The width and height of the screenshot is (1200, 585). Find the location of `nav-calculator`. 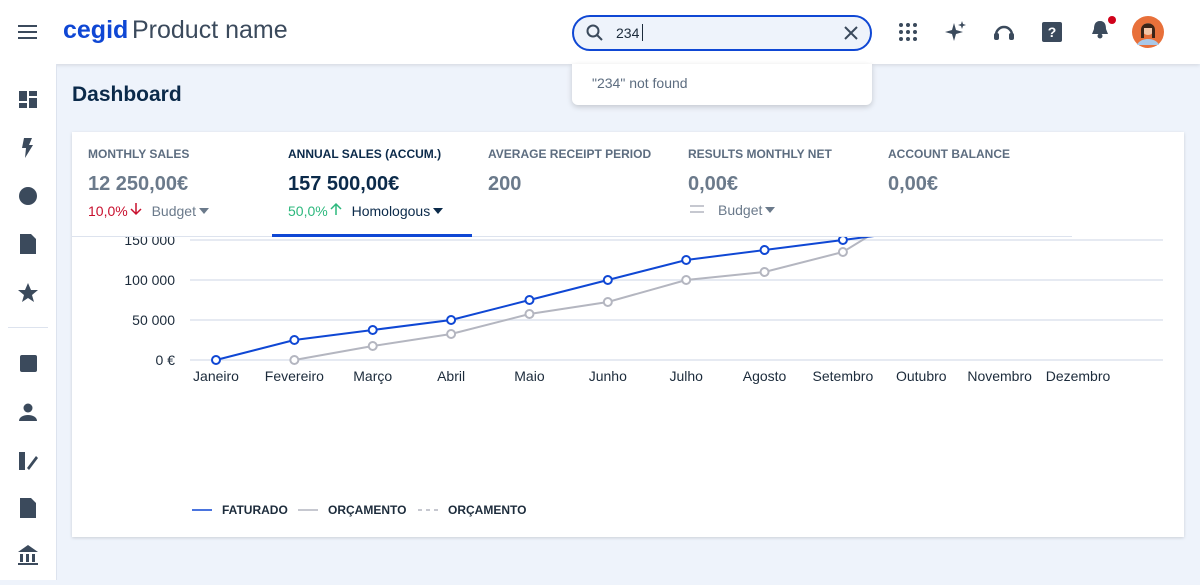

nav-calculator is located at coordinates (28, 363).